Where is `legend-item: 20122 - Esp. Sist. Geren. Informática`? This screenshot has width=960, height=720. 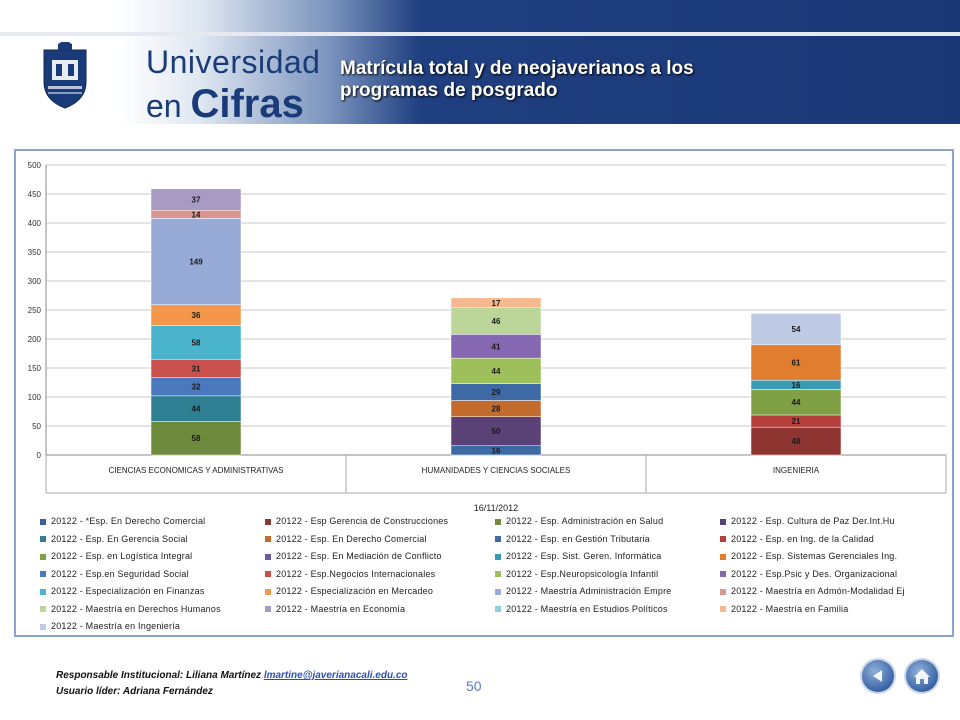
legend-item: 20122 - Esp. Sist. Geren. Informática is located at coordinates (578, 556).